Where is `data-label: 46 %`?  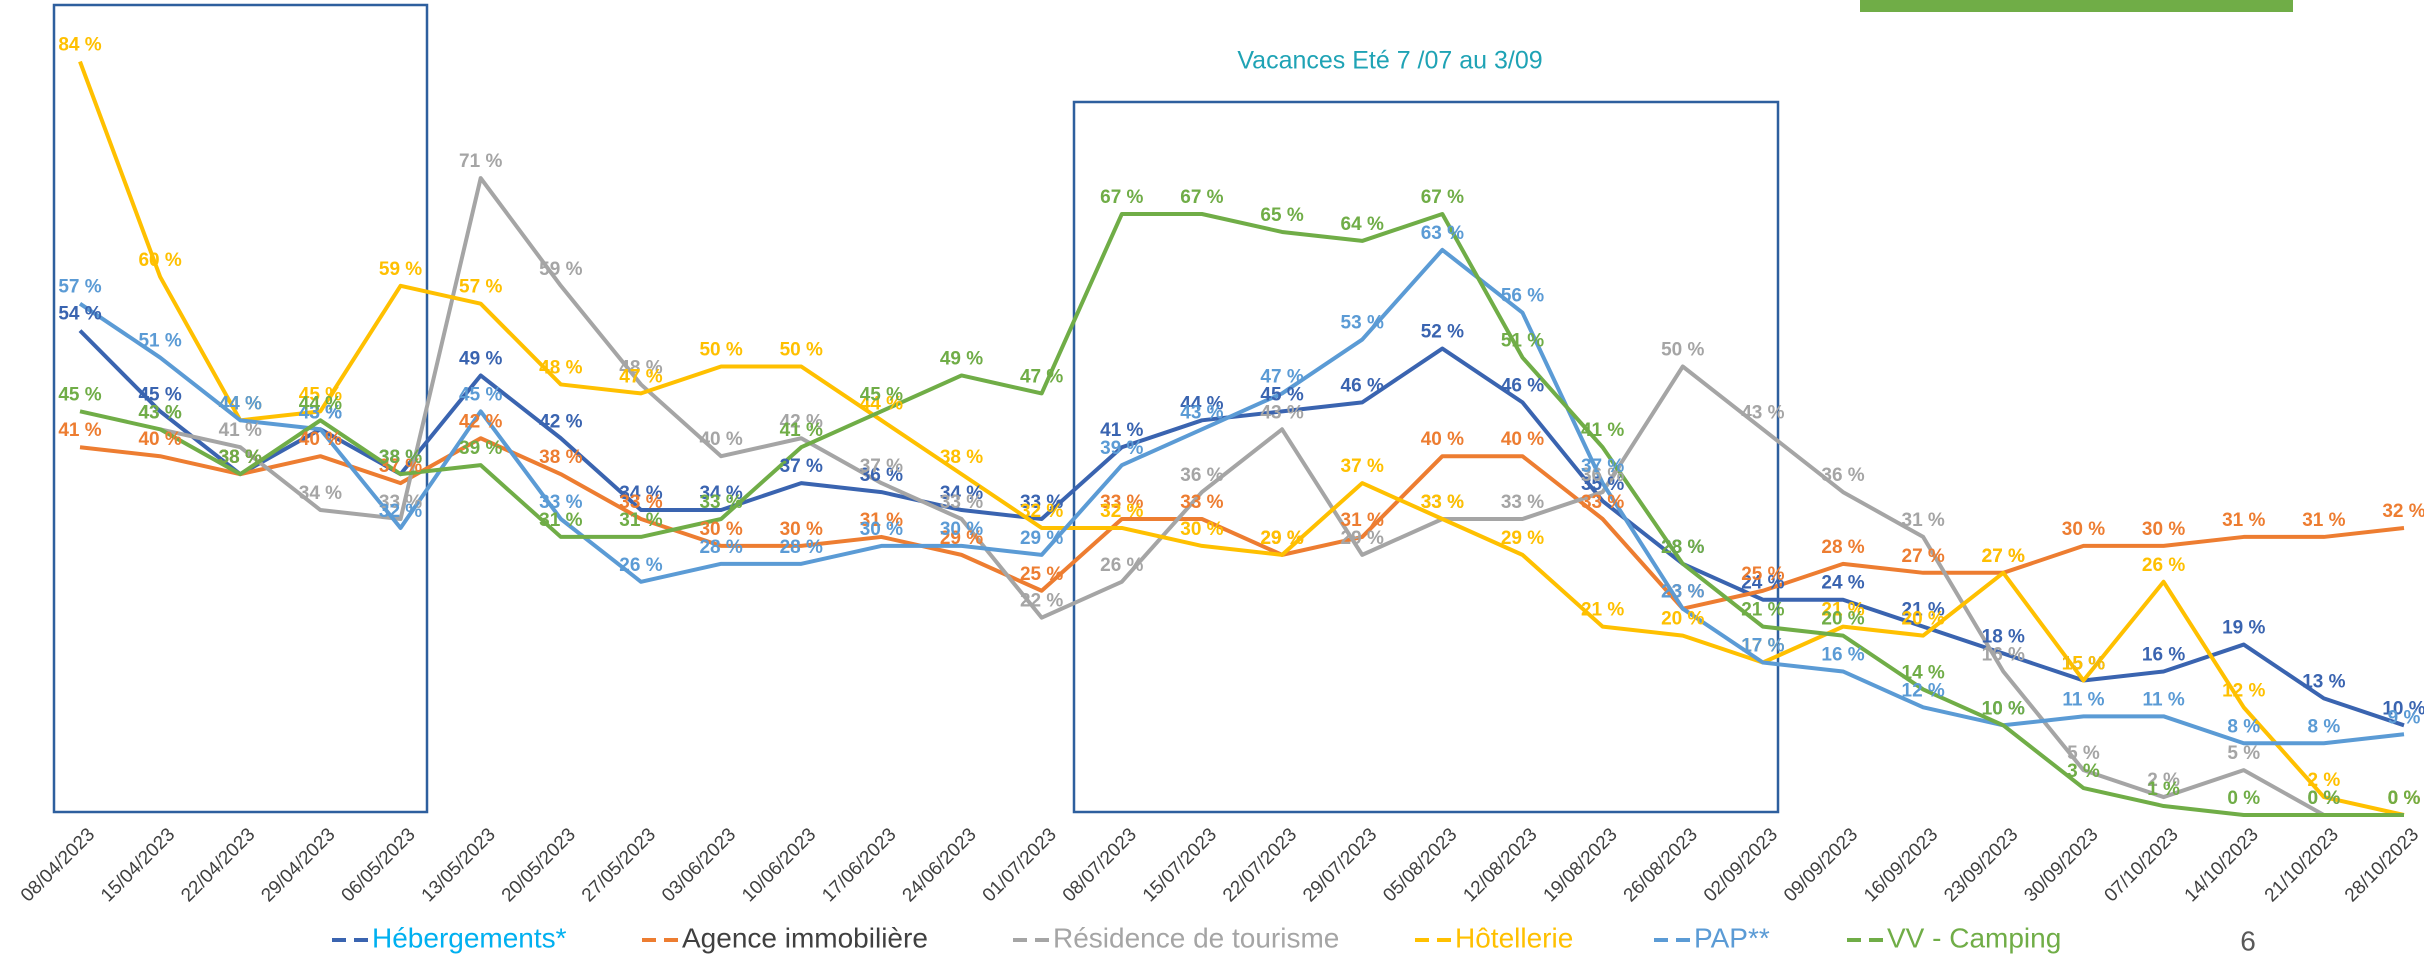 data-label: 46 % is located at coordinates (1522, 385).